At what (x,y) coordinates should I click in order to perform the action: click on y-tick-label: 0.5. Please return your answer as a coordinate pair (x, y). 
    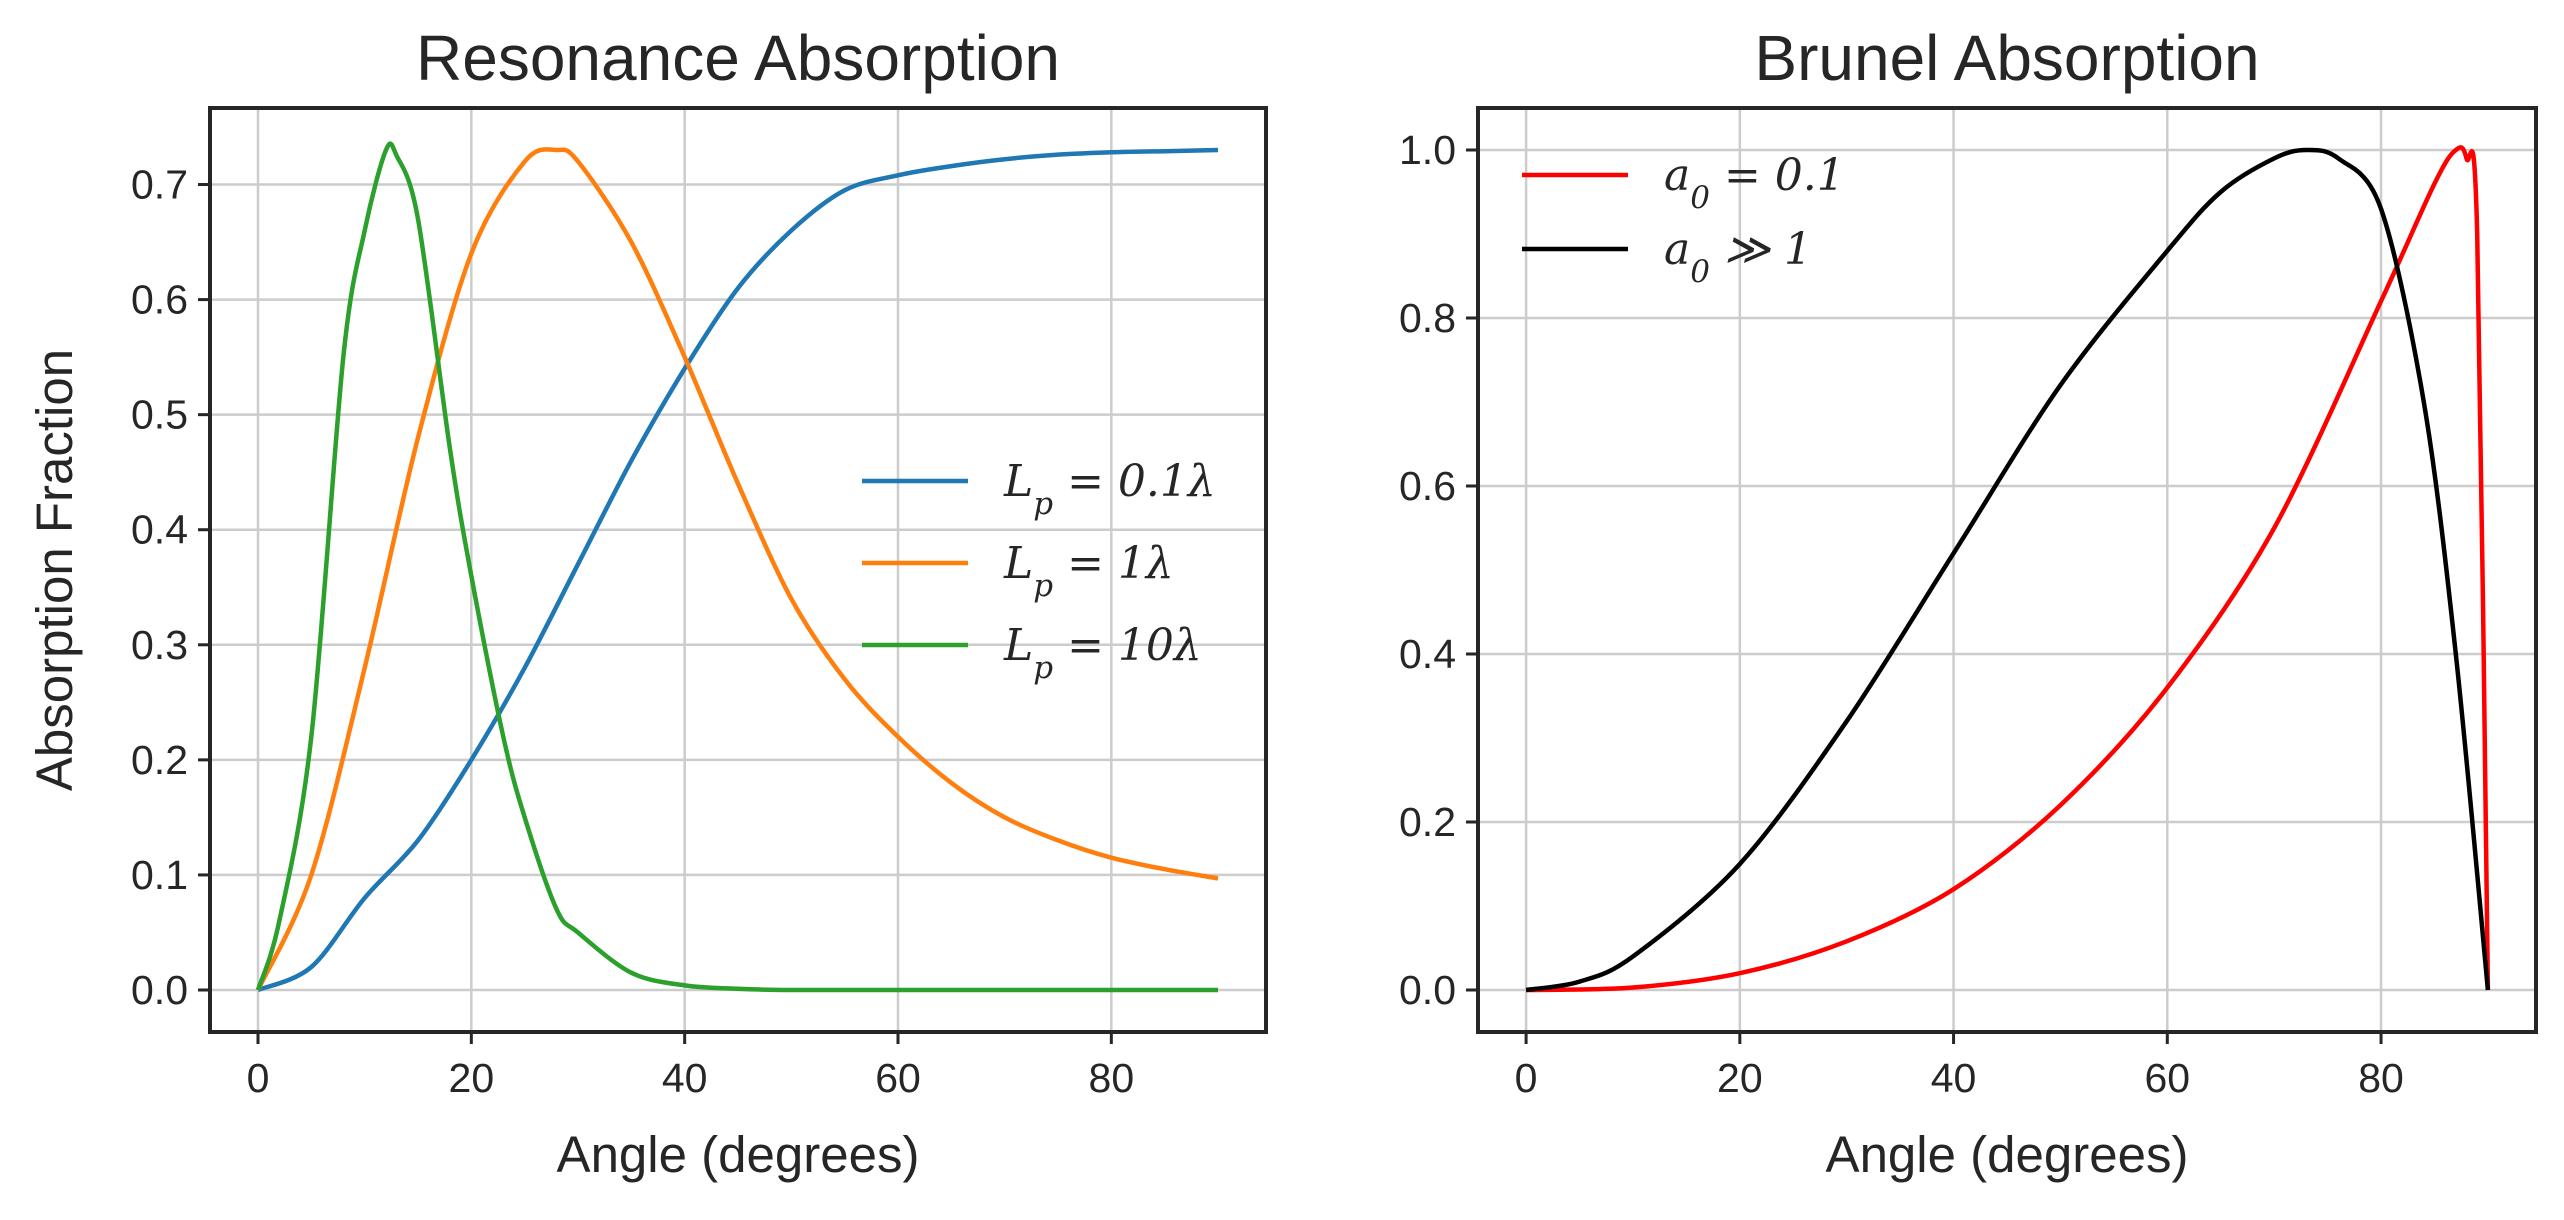
    Looking at the image, I should click on (159, 415).